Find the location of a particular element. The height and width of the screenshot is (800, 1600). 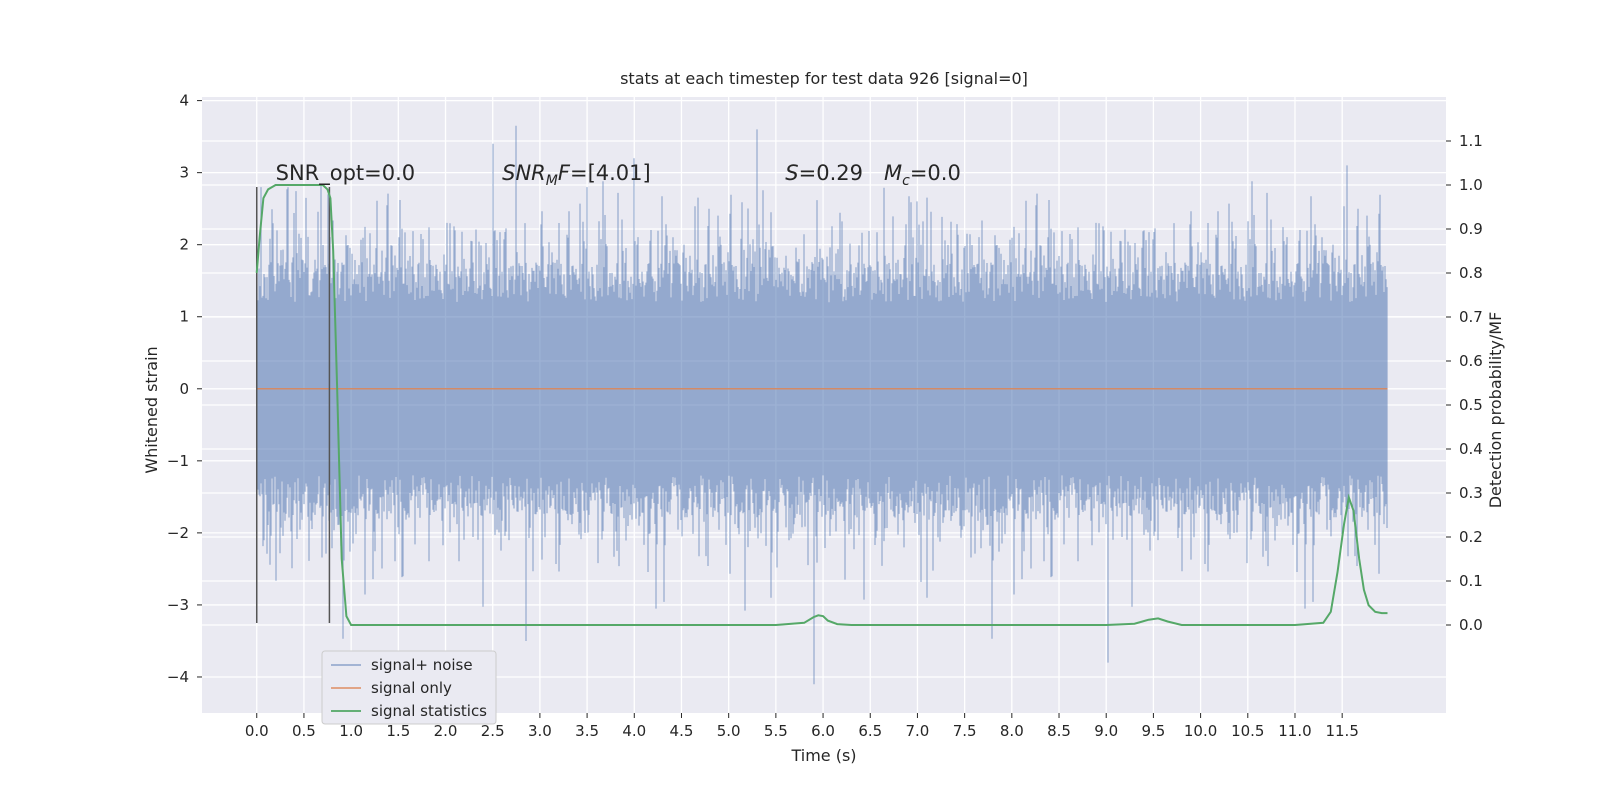

y-right-tick-label: 0.9 is located at coordinates (1471, 229).